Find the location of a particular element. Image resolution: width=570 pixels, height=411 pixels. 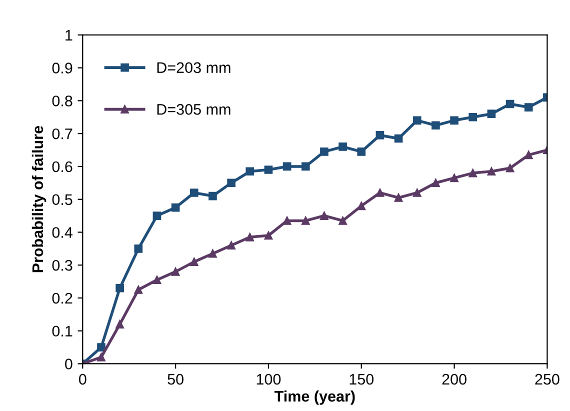

y-tick-label: 0.4 is located at coordinates (62, 232).